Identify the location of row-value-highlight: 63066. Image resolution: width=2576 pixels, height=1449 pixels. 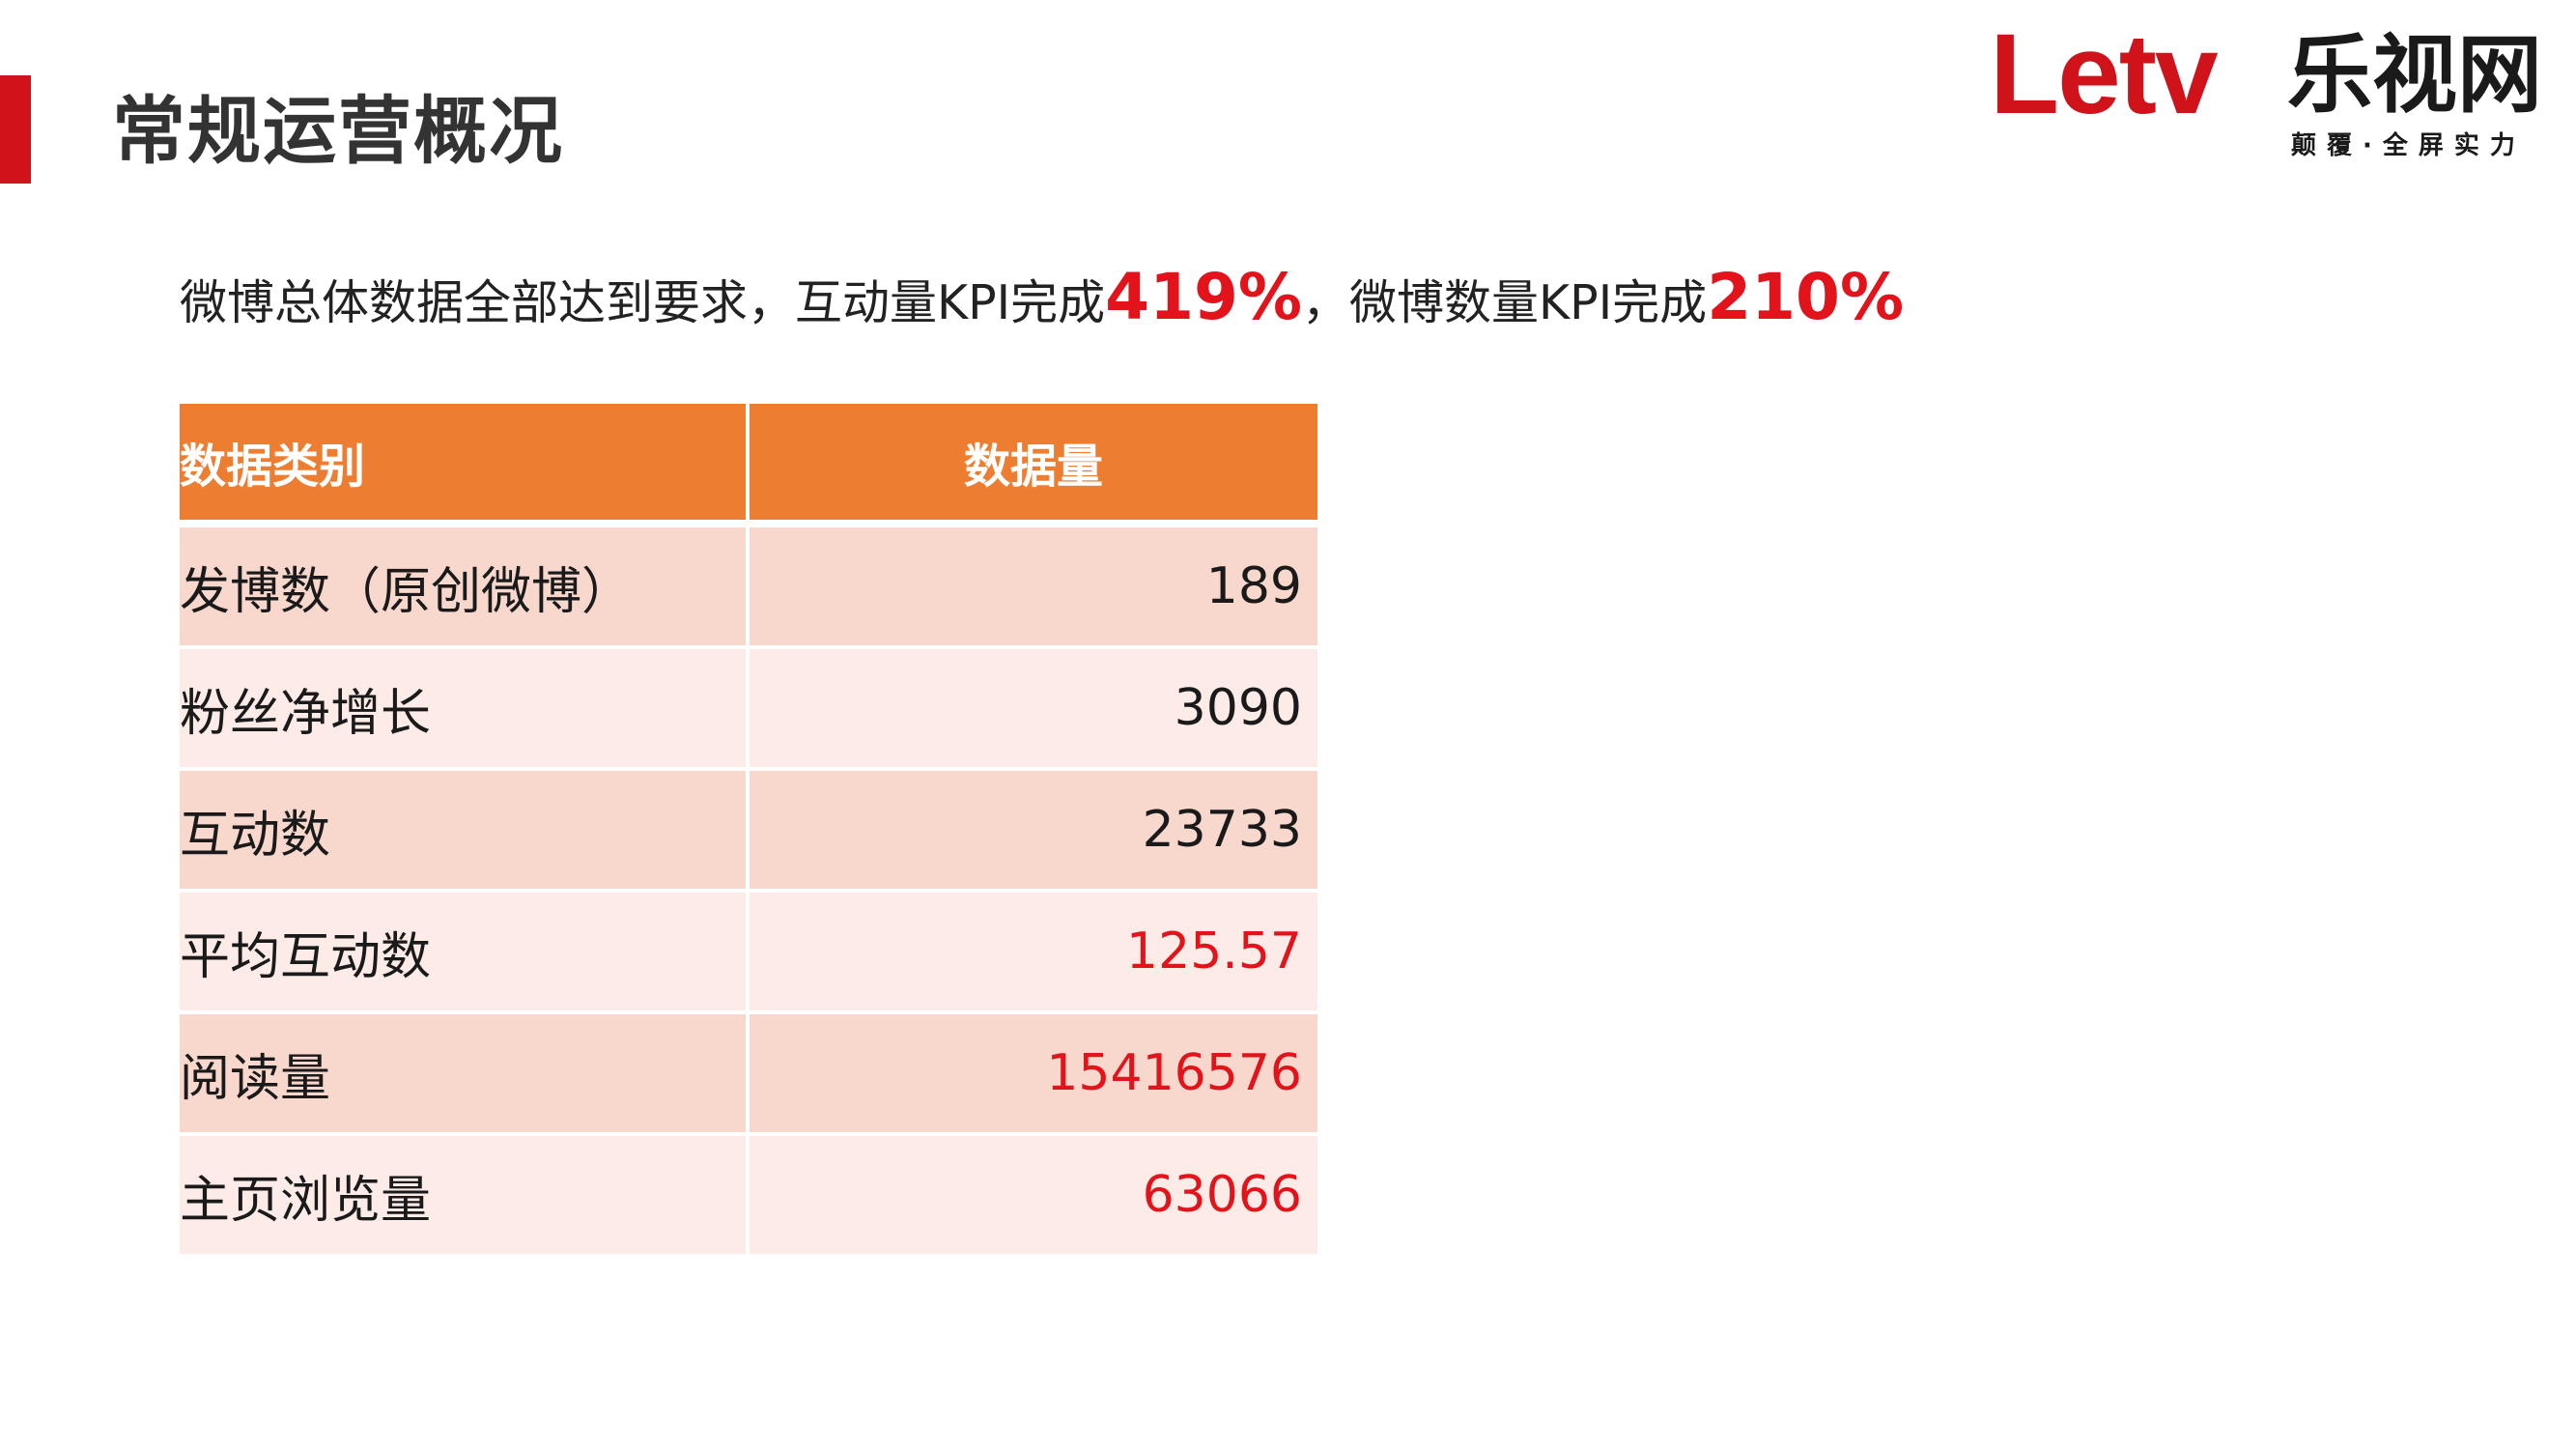
(1032, 1196).